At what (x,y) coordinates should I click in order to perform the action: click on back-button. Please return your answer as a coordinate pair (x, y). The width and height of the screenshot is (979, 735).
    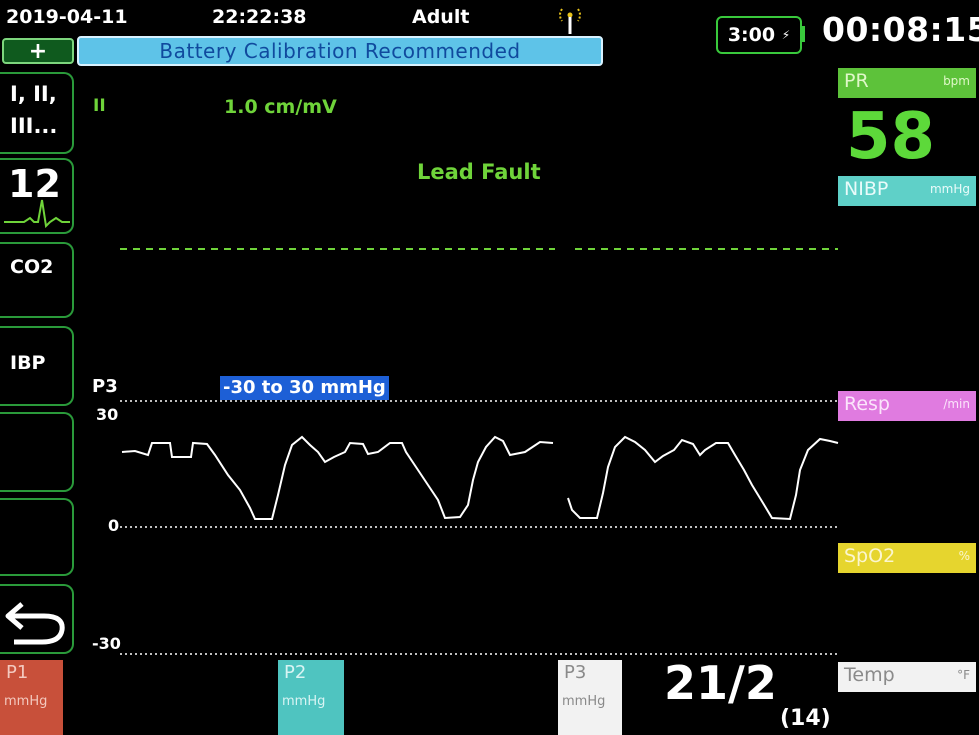
    Looking at the image, I should click on (37, 619).